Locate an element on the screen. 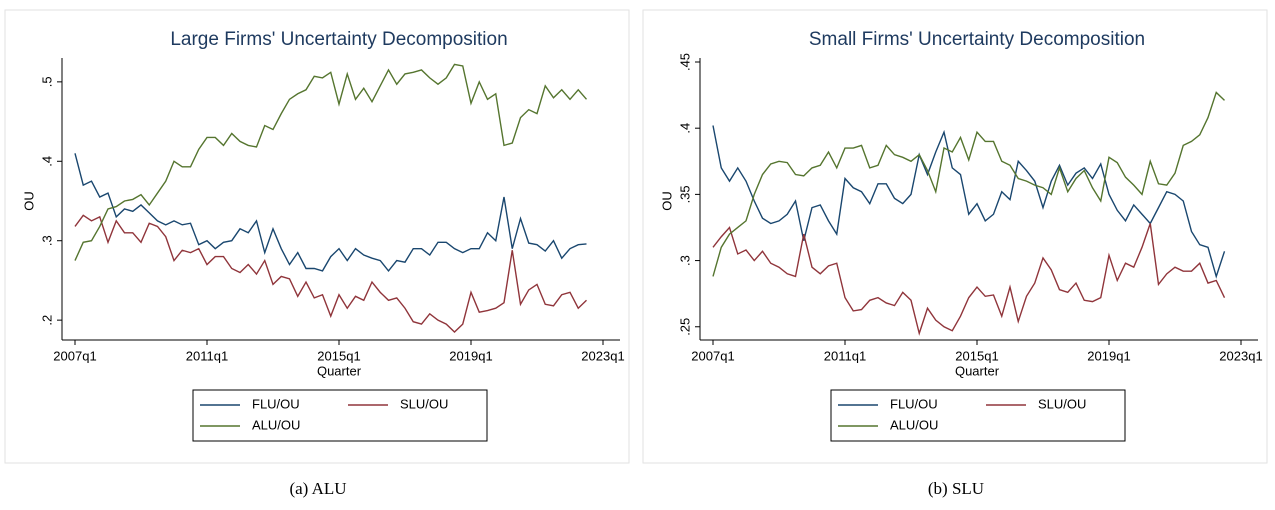 The image size is (1275, 510). y-tick-label: .25 is located at coordinates (684, 327).